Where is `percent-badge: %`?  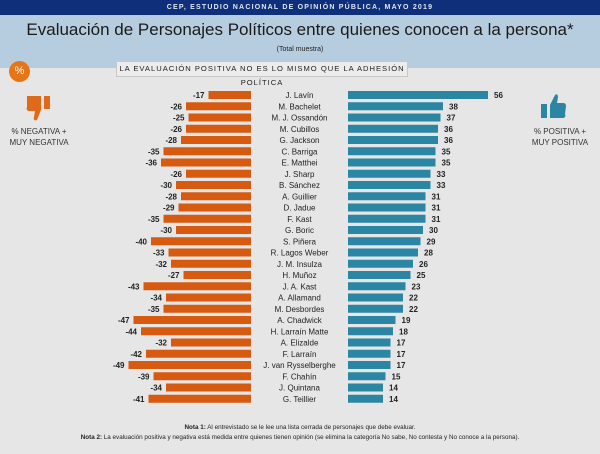
percent-badge: % is located at coordinates (19, 71).